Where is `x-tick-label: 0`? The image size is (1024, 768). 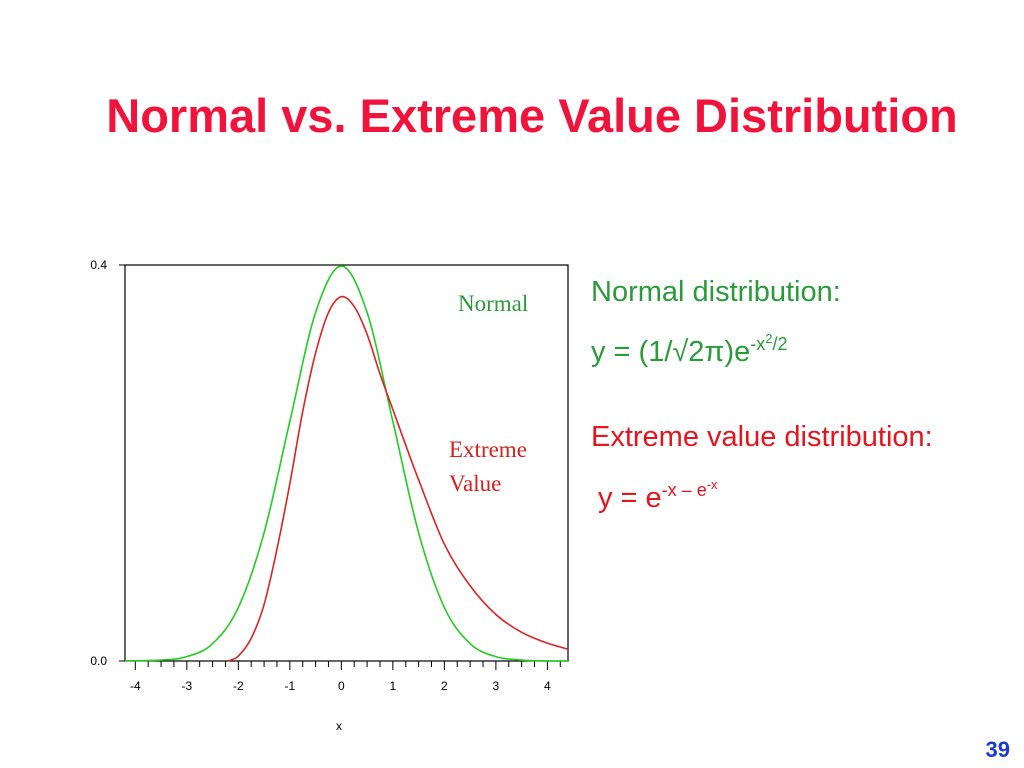 x-tick-label: 0 is located at coordinates (341, 686).